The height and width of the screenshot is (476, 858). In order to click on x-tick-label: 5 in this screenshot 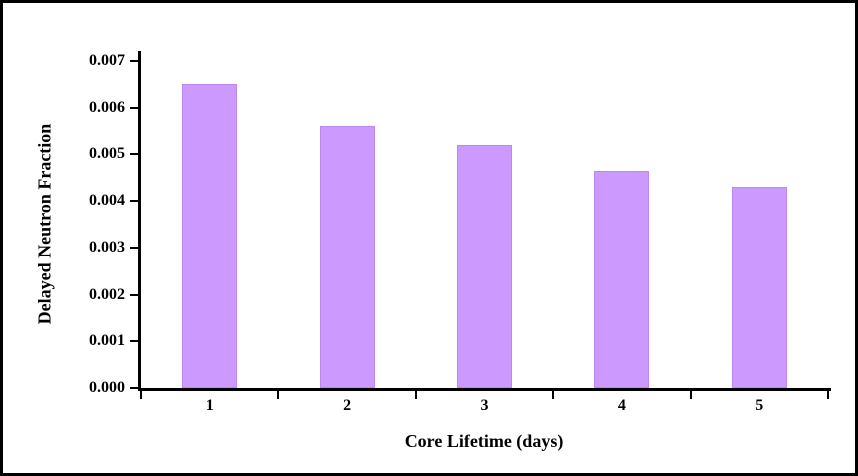, I will do `click(759, 405)`.